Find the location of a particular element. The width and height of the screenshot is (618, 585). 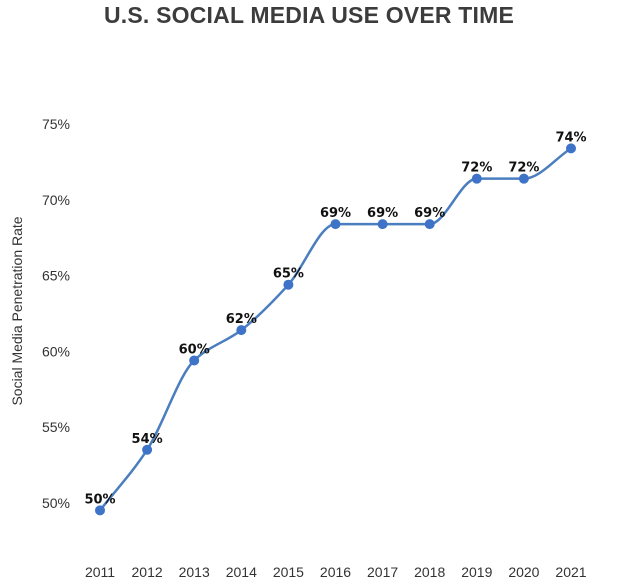

data-label: 65% is located at coordinates (288, 274).